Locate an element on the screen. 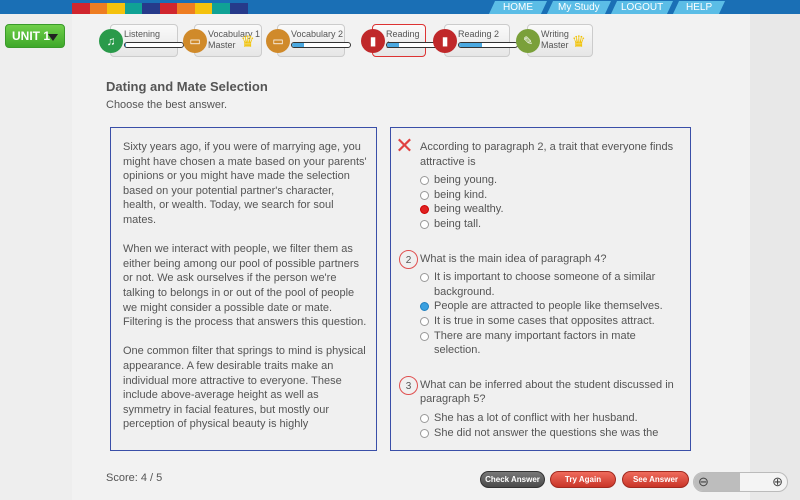 This screenshot has width=800, height=500. music-note-icon: ♫ is located at coordinates (111, 41).